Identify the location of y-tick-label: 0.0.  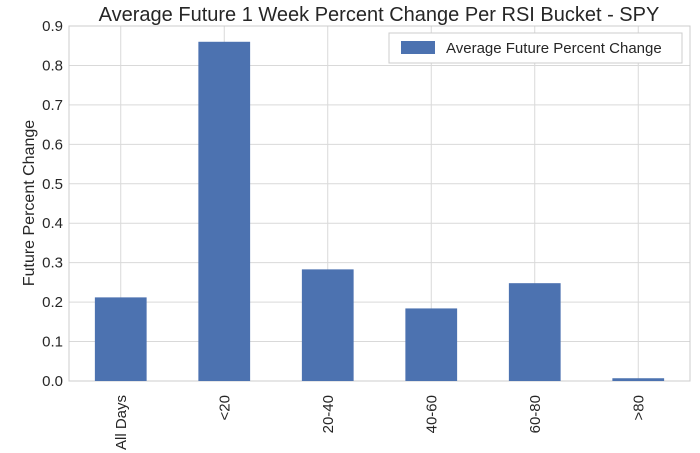
(52, 381).